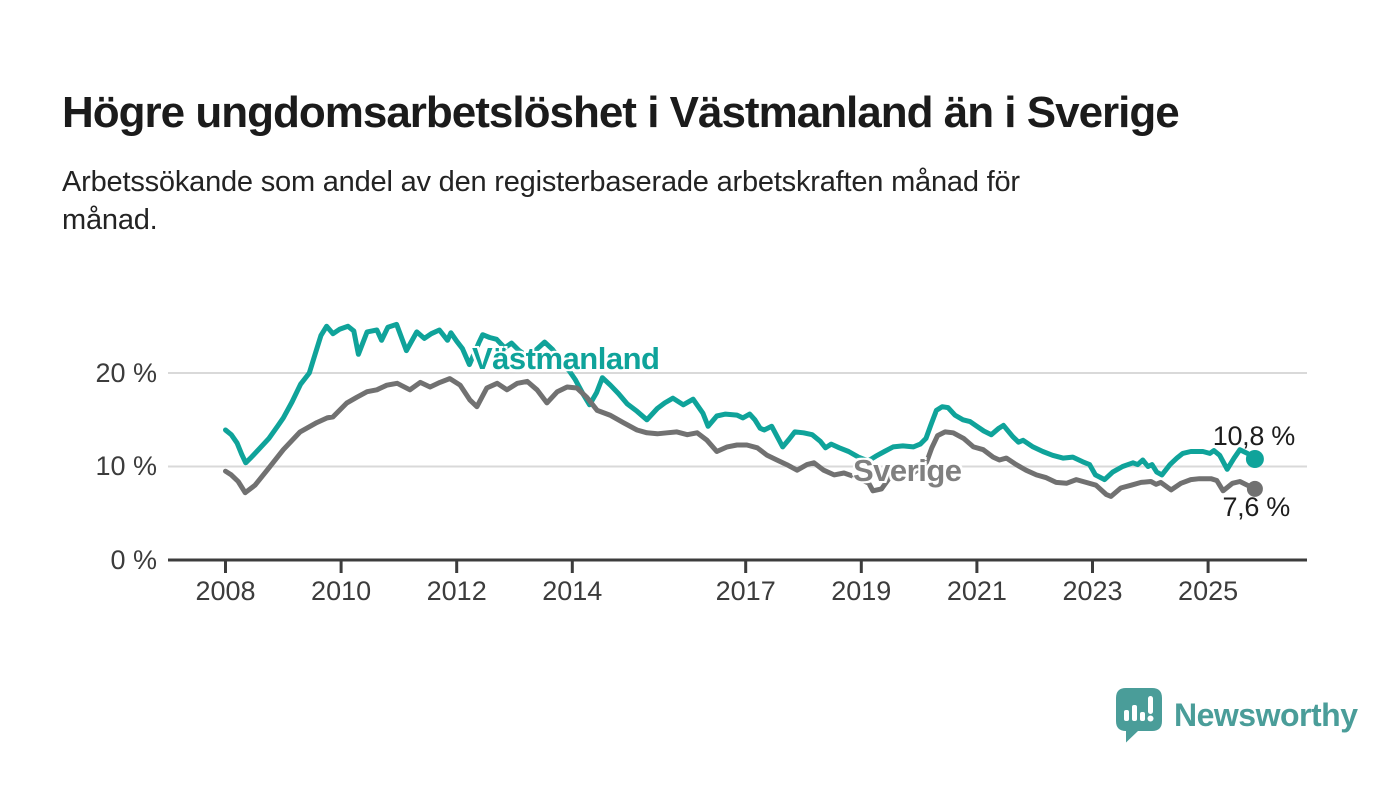 The height and width of the screenshot is (794, 1400). I want to click on x-axis-label: 2014, so click(572, 591).